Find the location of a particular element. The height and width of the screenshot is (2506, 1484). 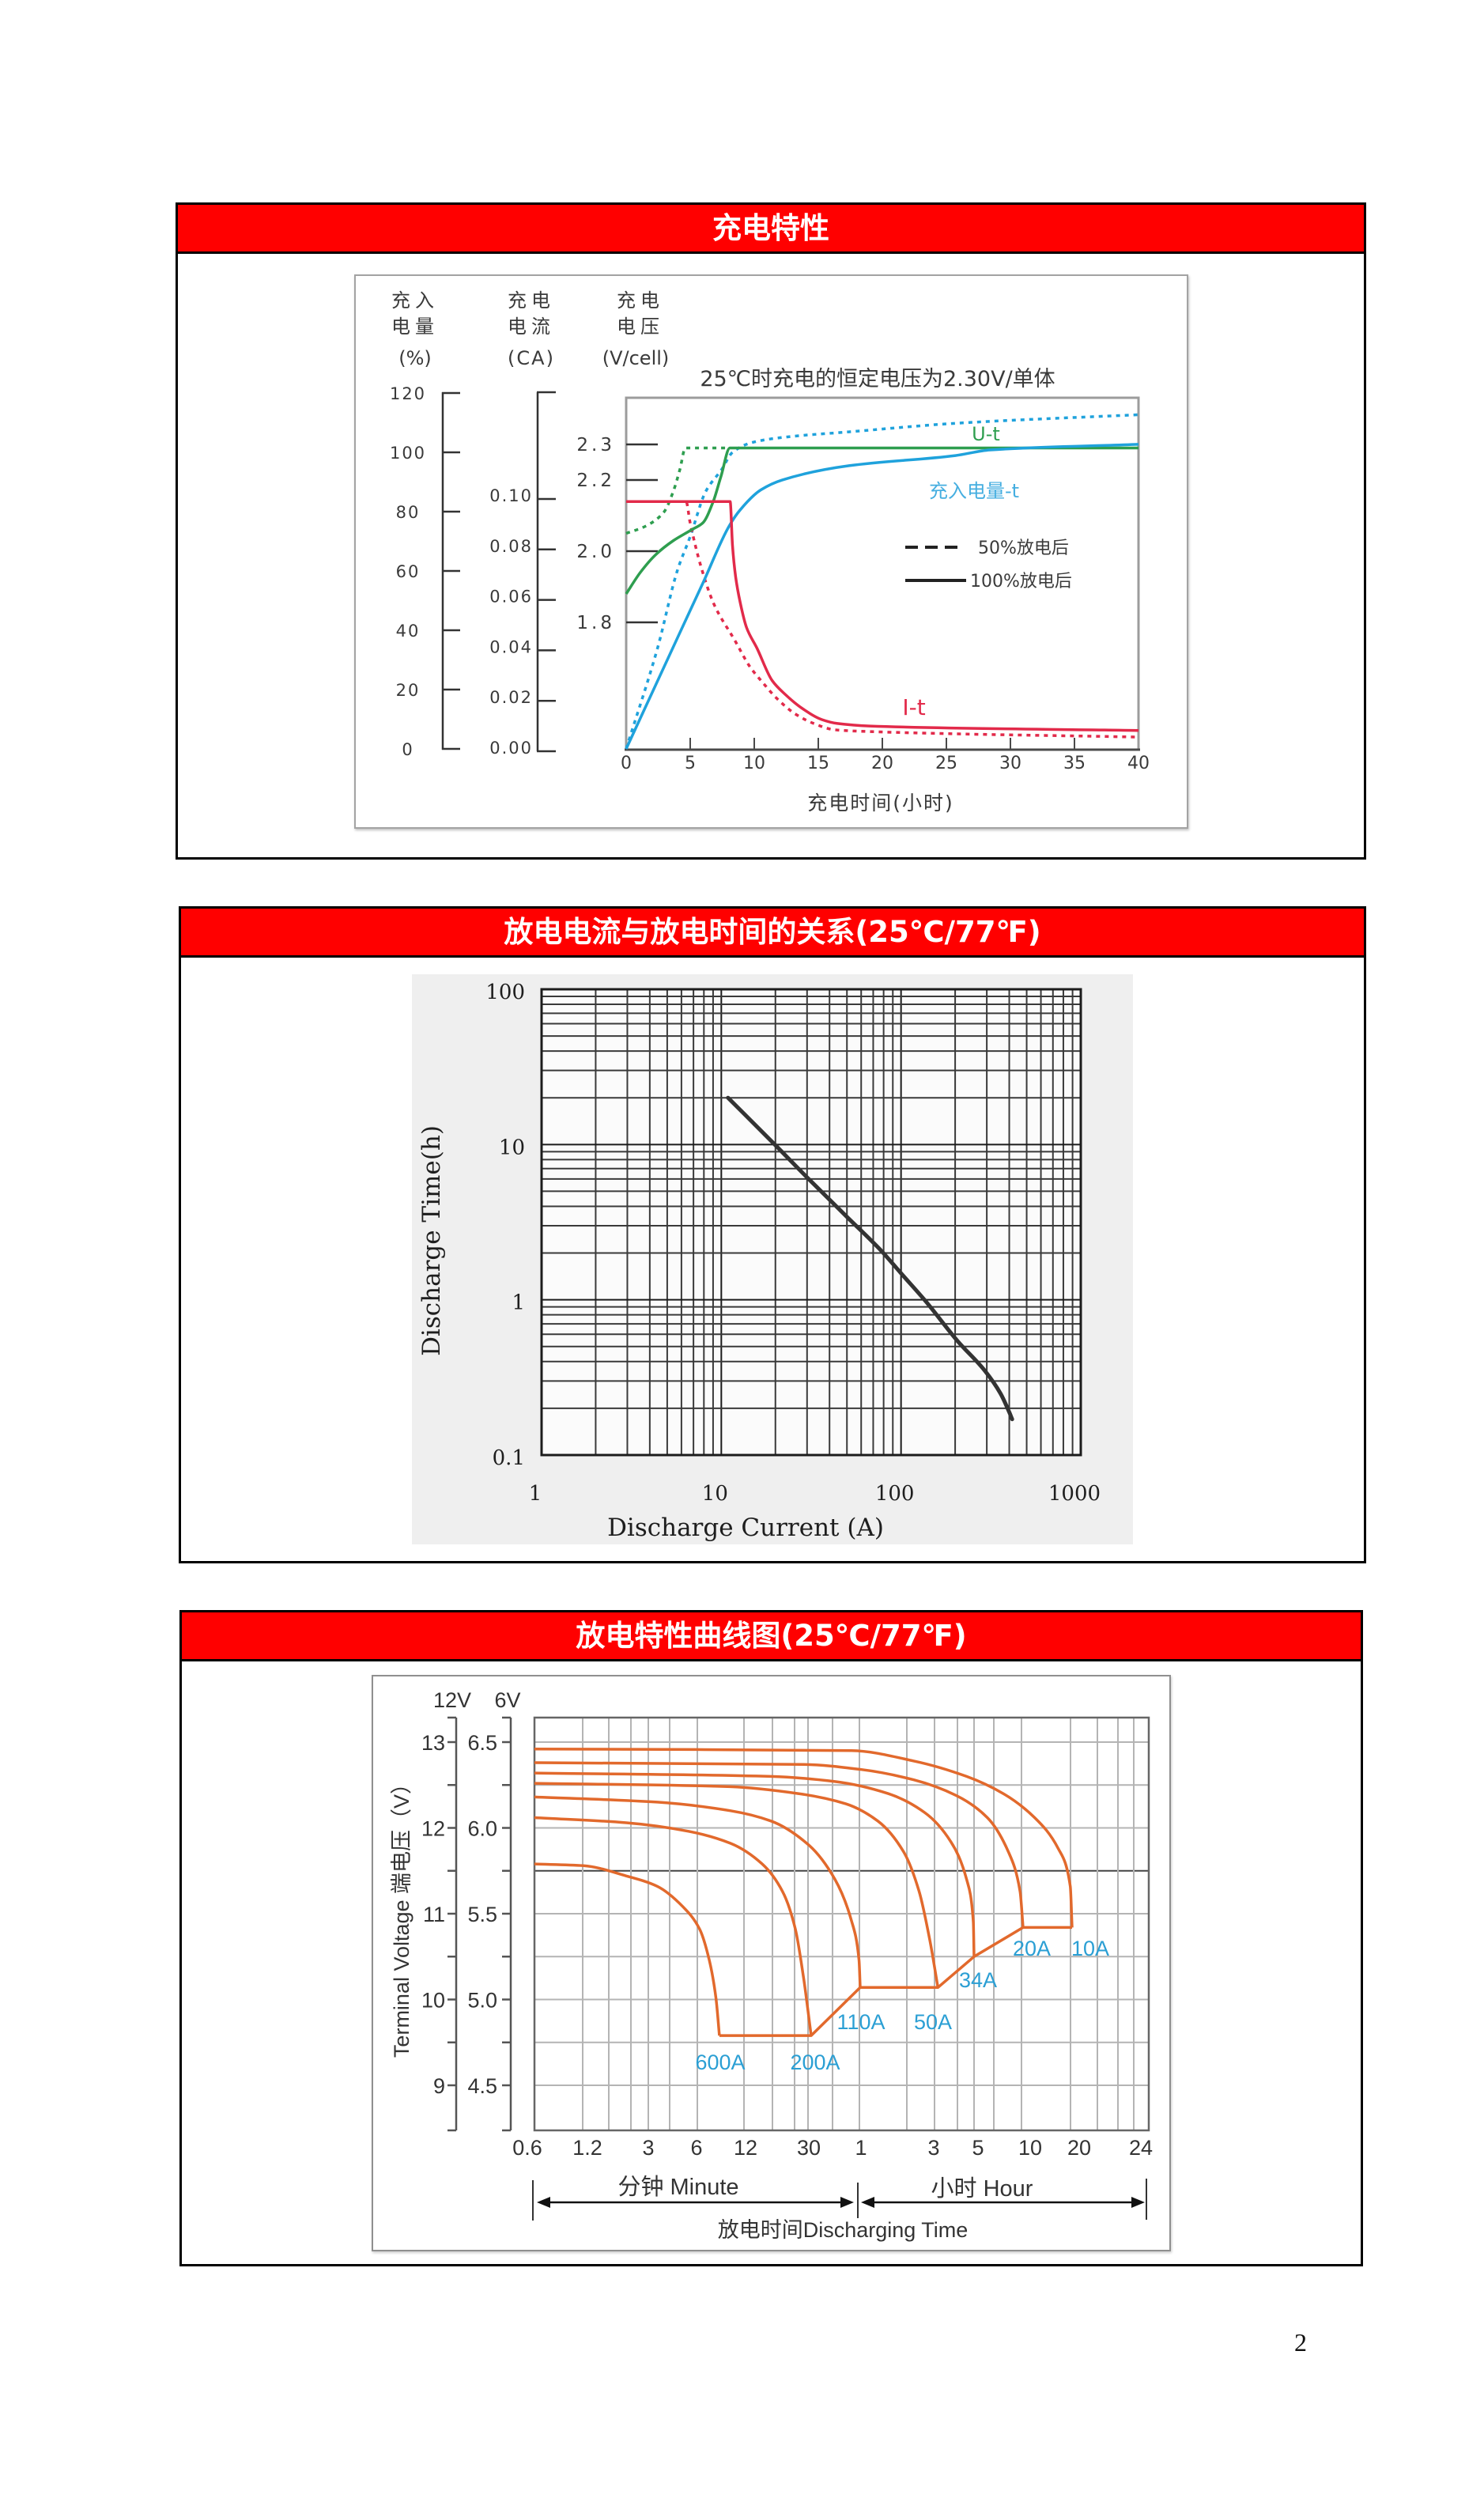

charge-tick-label: 20 is located at coordinates (408, 690).